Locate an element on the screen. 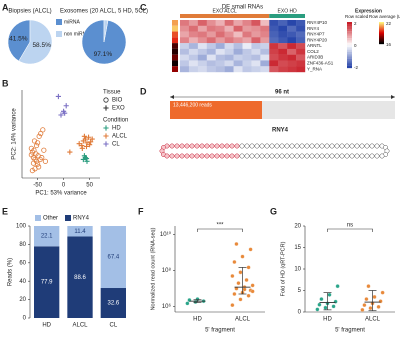 The width and height of the screenshot is (400, 341). panel-label: A is located at coordinates (5, 7).